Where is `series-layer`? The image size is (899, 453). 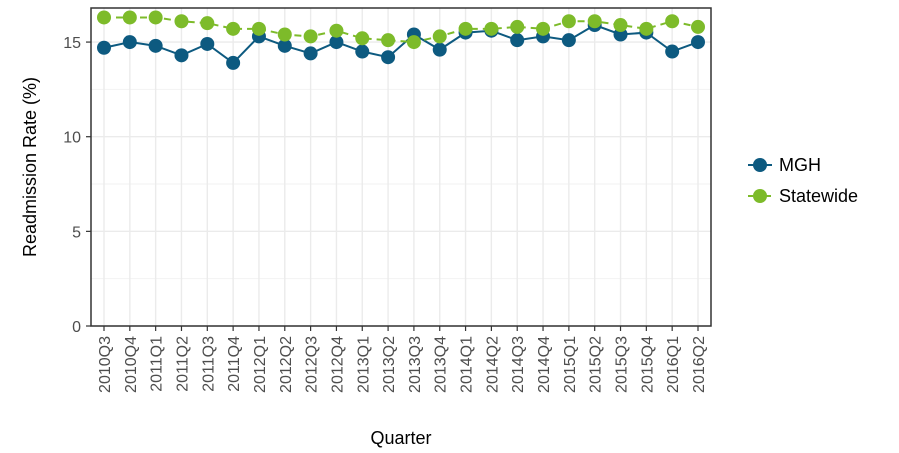
series-layer is located at coordinates (401, 40).